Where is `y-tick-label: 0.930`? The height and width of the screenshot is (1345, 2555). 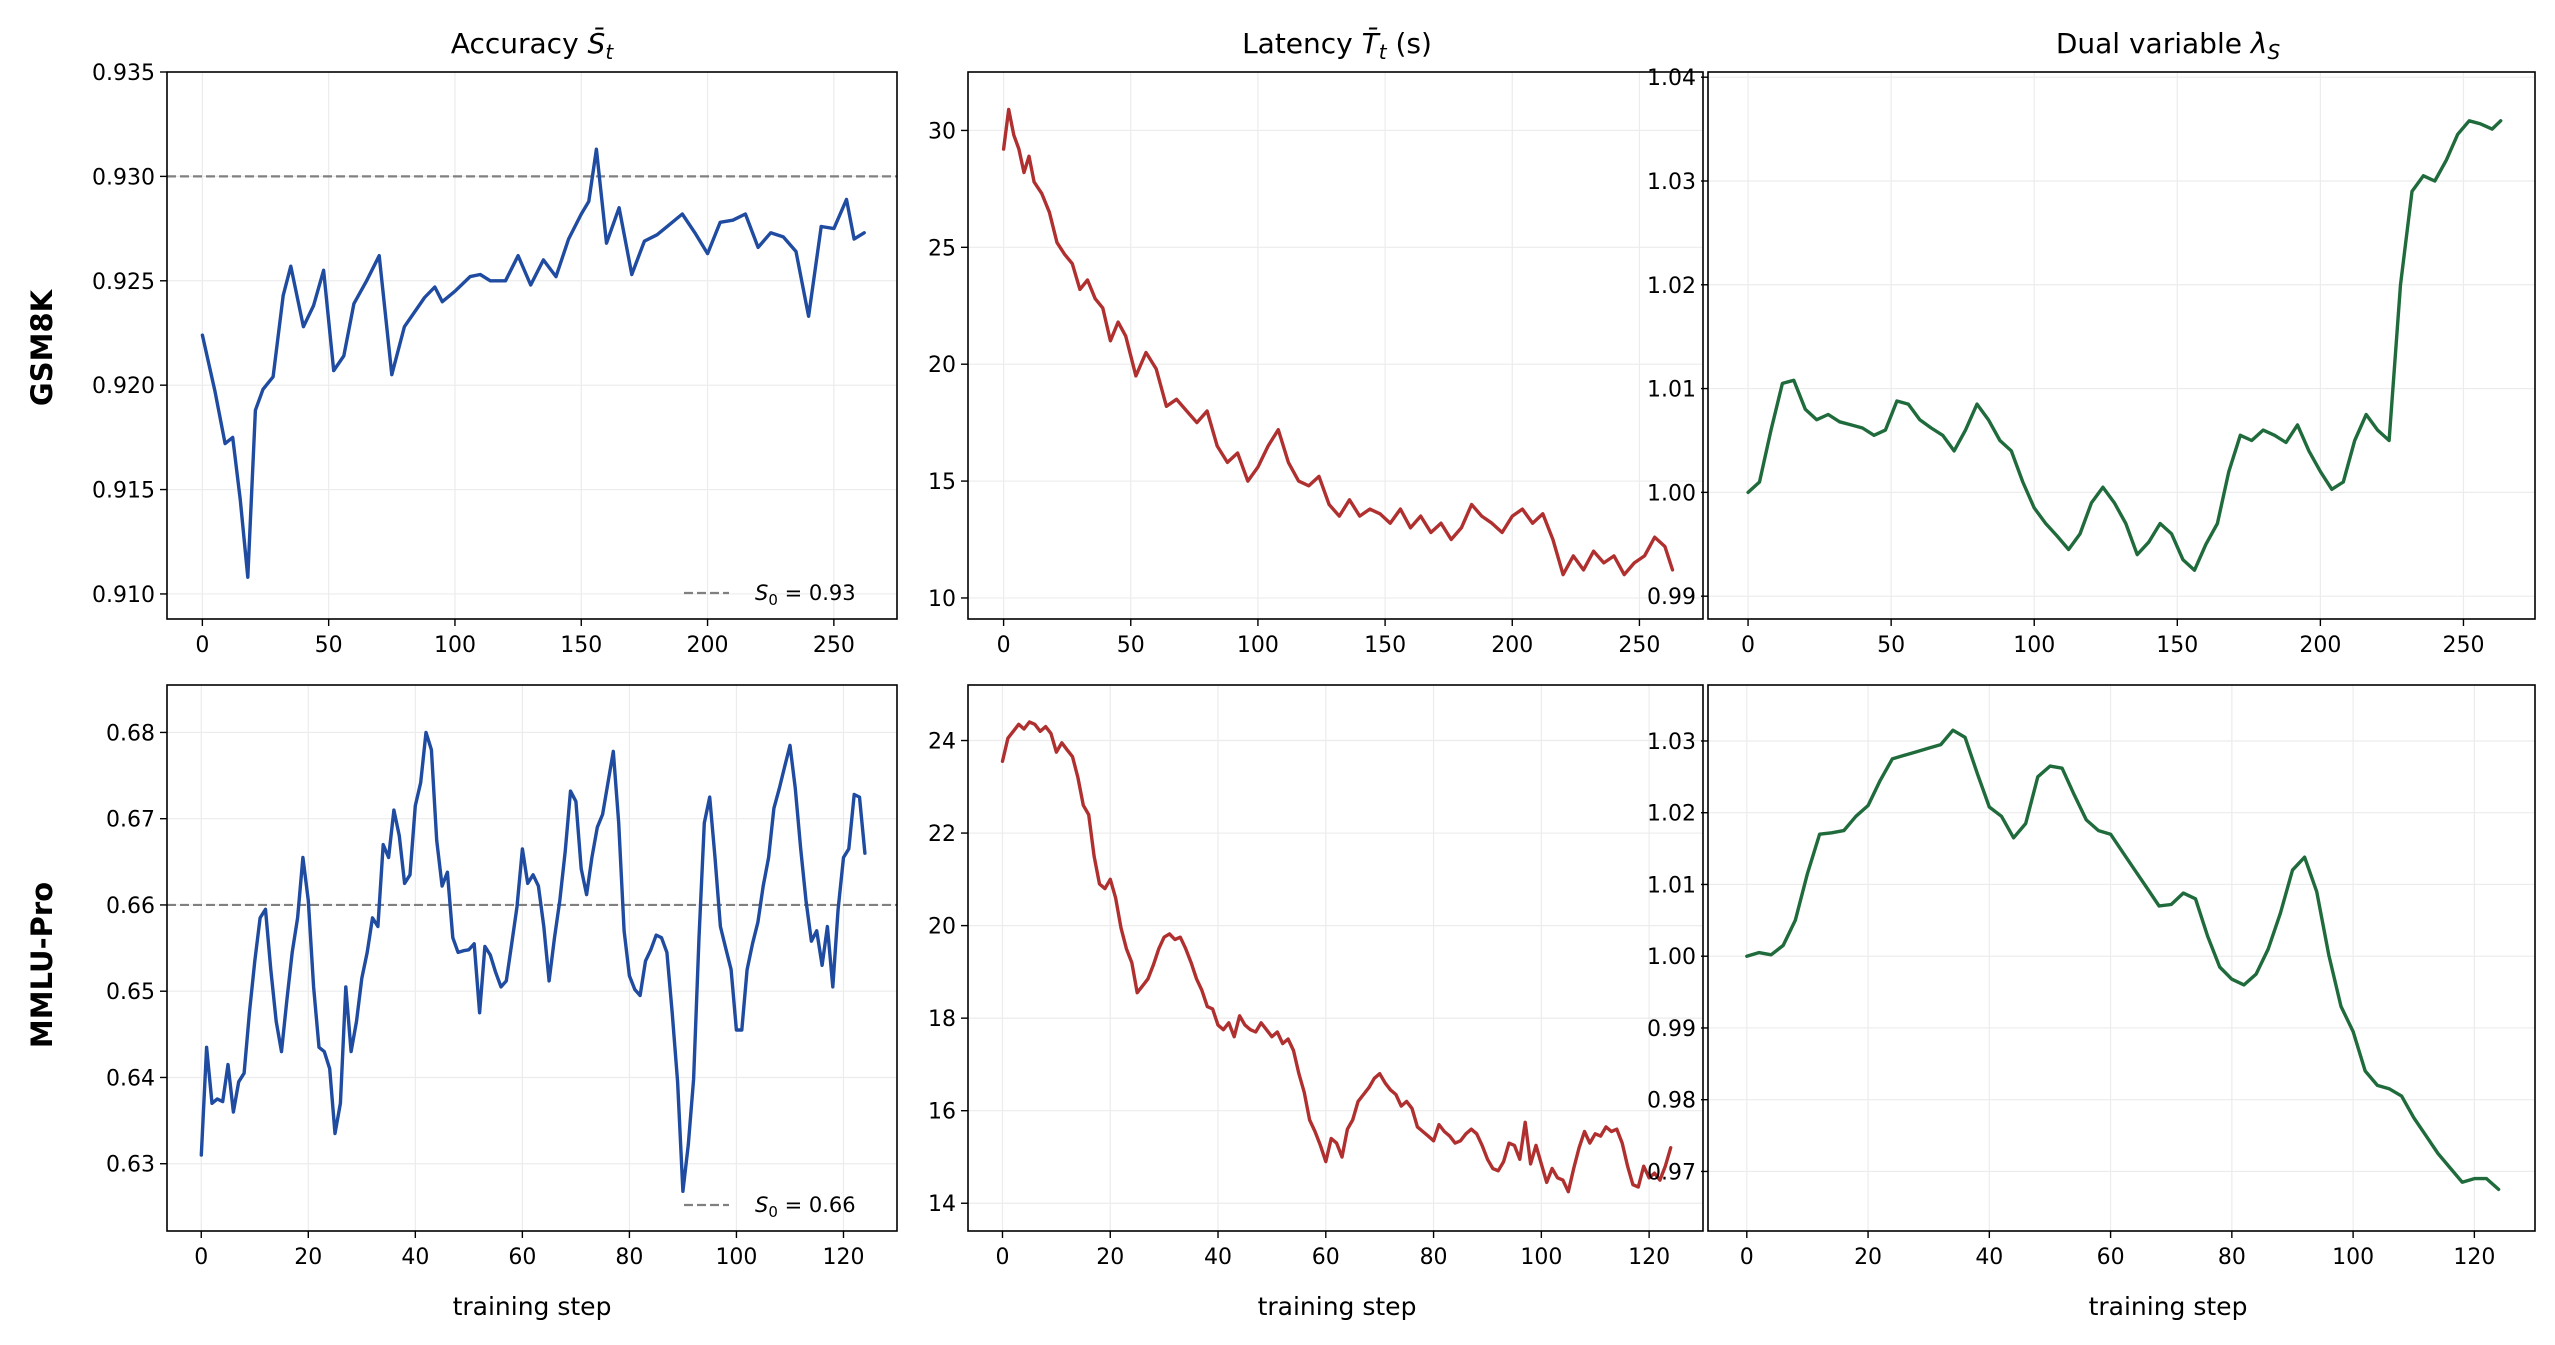 y-tick-label: 0.930 is located at coordinates (123, 177).